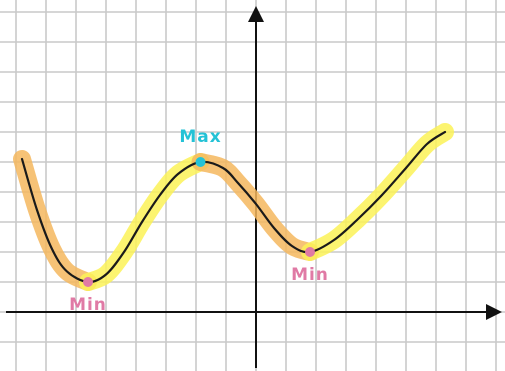  I want to click on min-label-0: Min, so click(88, 305).